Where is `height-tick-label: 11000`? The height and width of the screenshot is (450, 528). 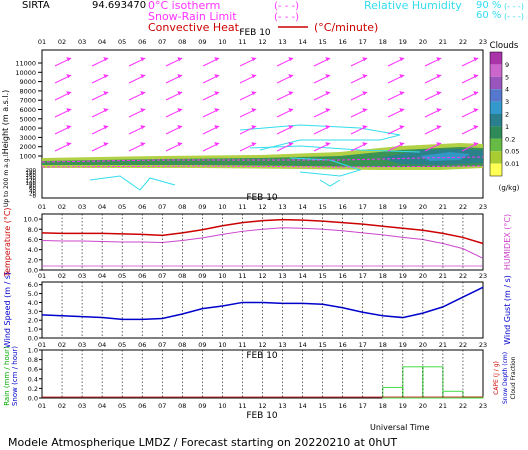
height-tick-label: 11000 is located at coordinates (25, 64).